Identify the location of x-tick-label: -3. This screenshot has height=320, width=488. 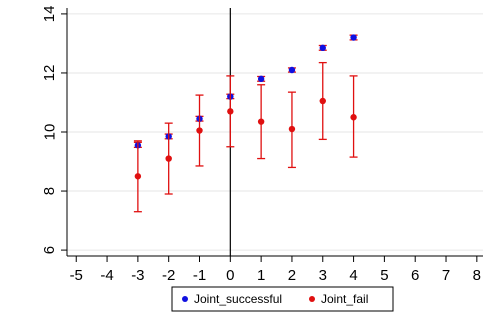
(137, 275).